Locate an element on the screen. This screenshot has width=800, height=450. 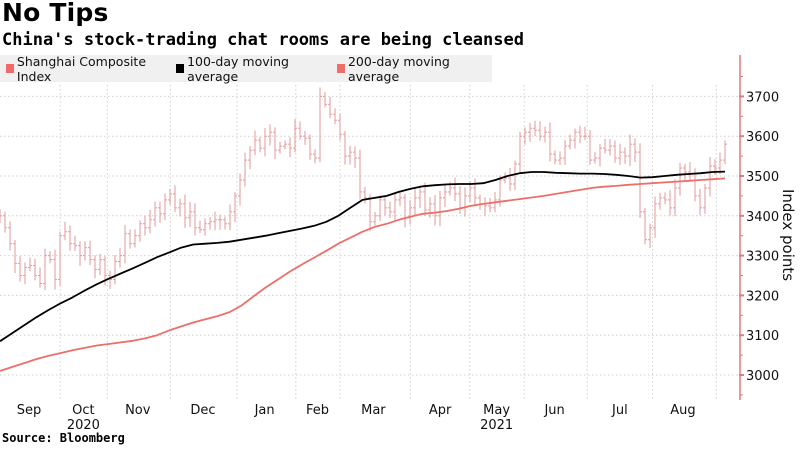
x-year-label: 2021 is located at coordinates (496, 425).